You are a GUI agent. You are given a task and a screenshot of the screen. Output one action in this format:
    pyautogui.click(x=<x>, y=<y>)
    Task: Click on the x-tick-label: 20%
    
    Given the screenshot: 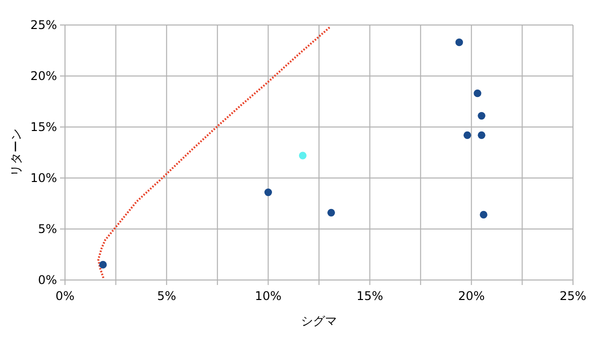 What is the action you would take?
    pyautogui.click(x=471, y=296)
    